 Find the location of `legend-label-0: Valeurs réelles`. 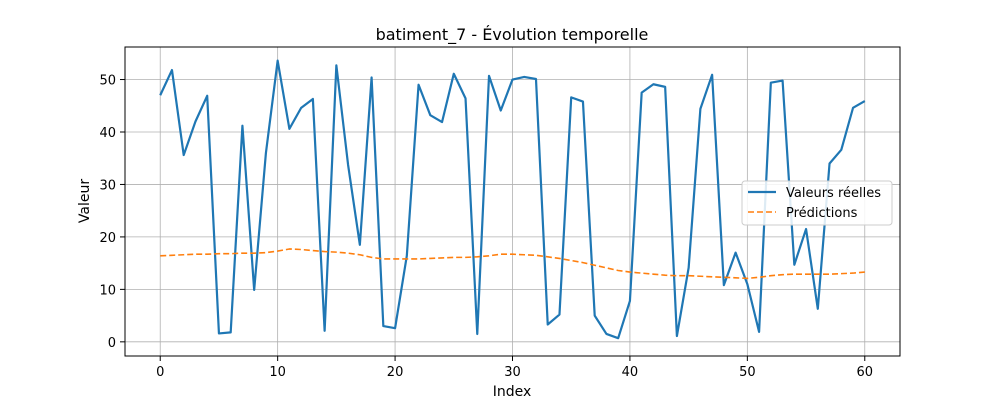

legend-label-0: Valeurs réelles is located at coordinates (833, 193).